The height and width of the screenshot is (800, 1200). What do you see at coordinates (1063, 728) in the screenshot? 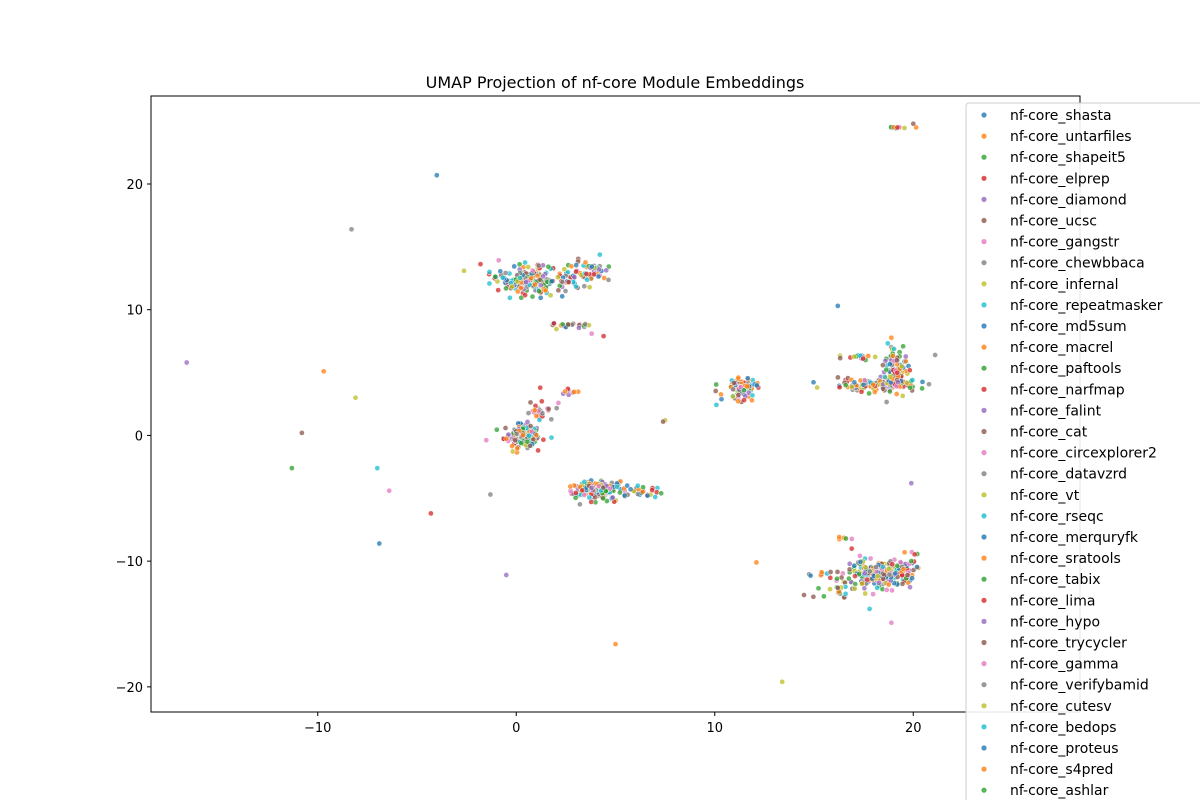
I see `legend-entry: nf-core_bedops` at bounding box center [1063, 728].